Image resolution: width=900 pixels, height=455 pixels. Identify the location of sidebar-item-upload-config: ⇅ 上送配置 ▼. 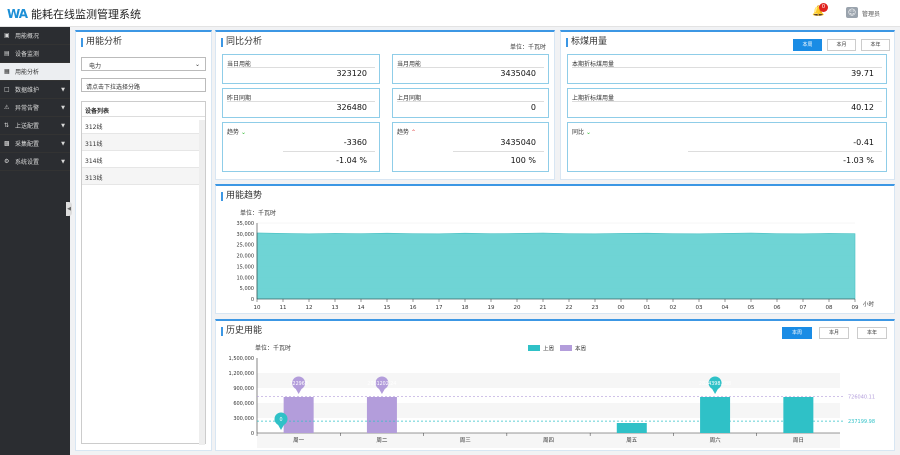
(35, 126).